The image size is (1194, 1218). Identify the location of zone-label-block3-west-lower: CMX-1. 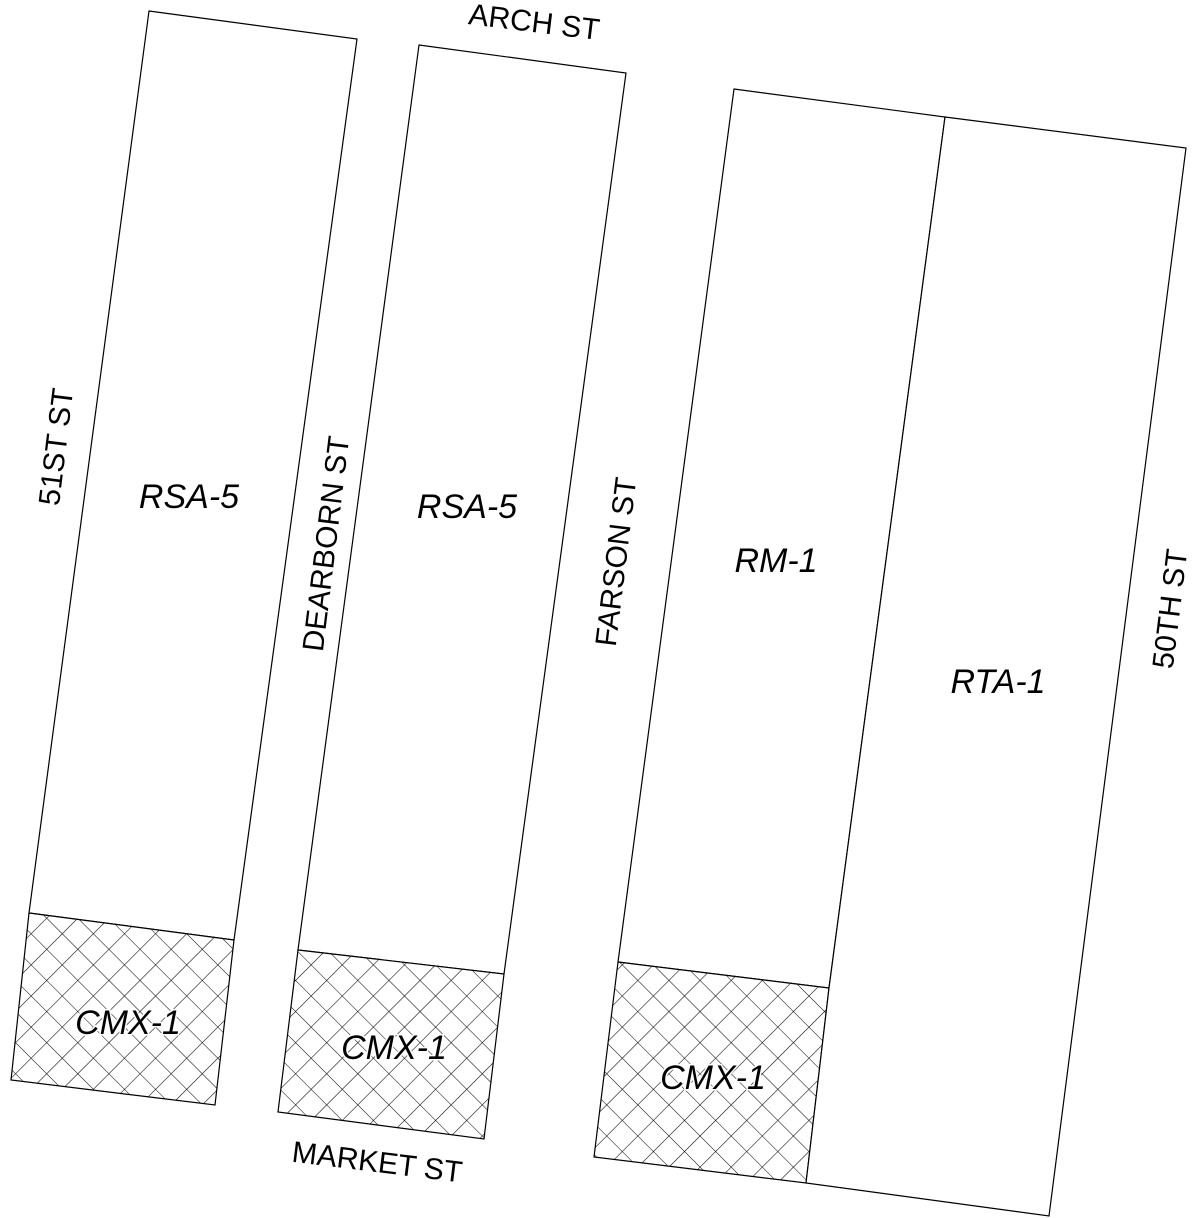
(713, 1078).